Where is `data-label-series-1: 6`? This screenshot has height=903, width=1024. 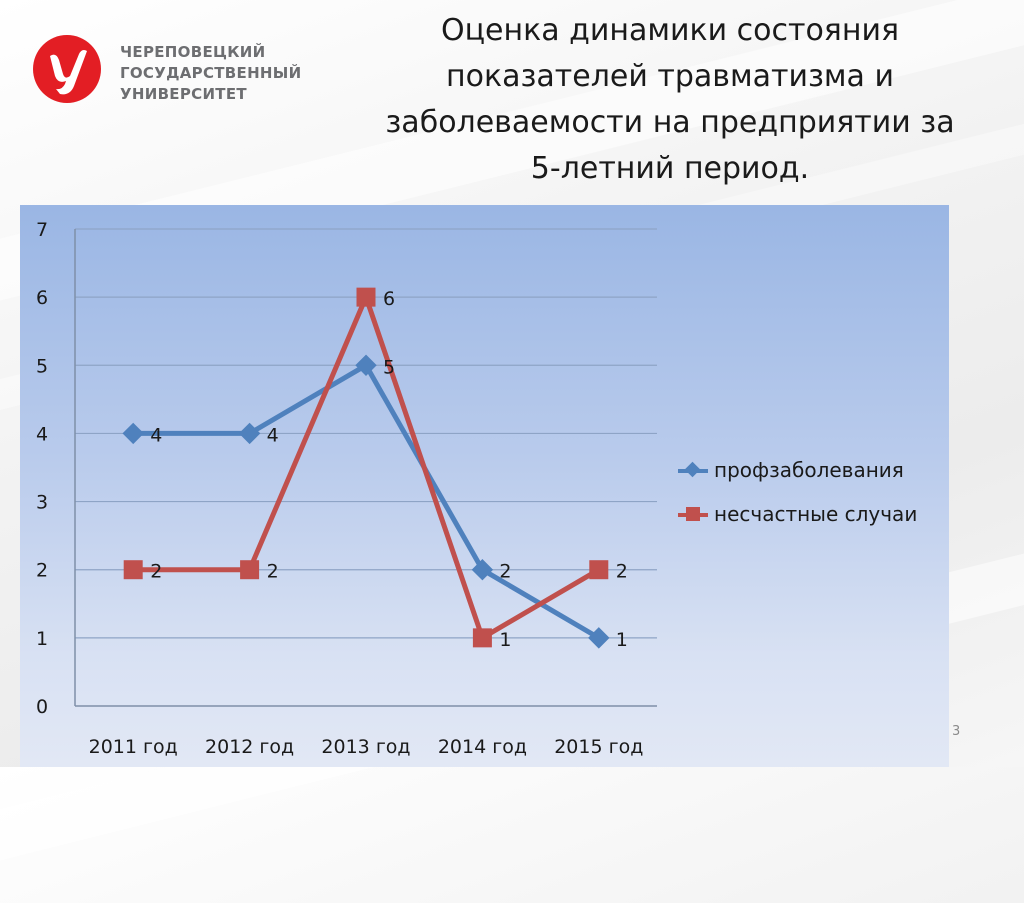
data-label-series-1: 6 is located at coordinates (389, 299).